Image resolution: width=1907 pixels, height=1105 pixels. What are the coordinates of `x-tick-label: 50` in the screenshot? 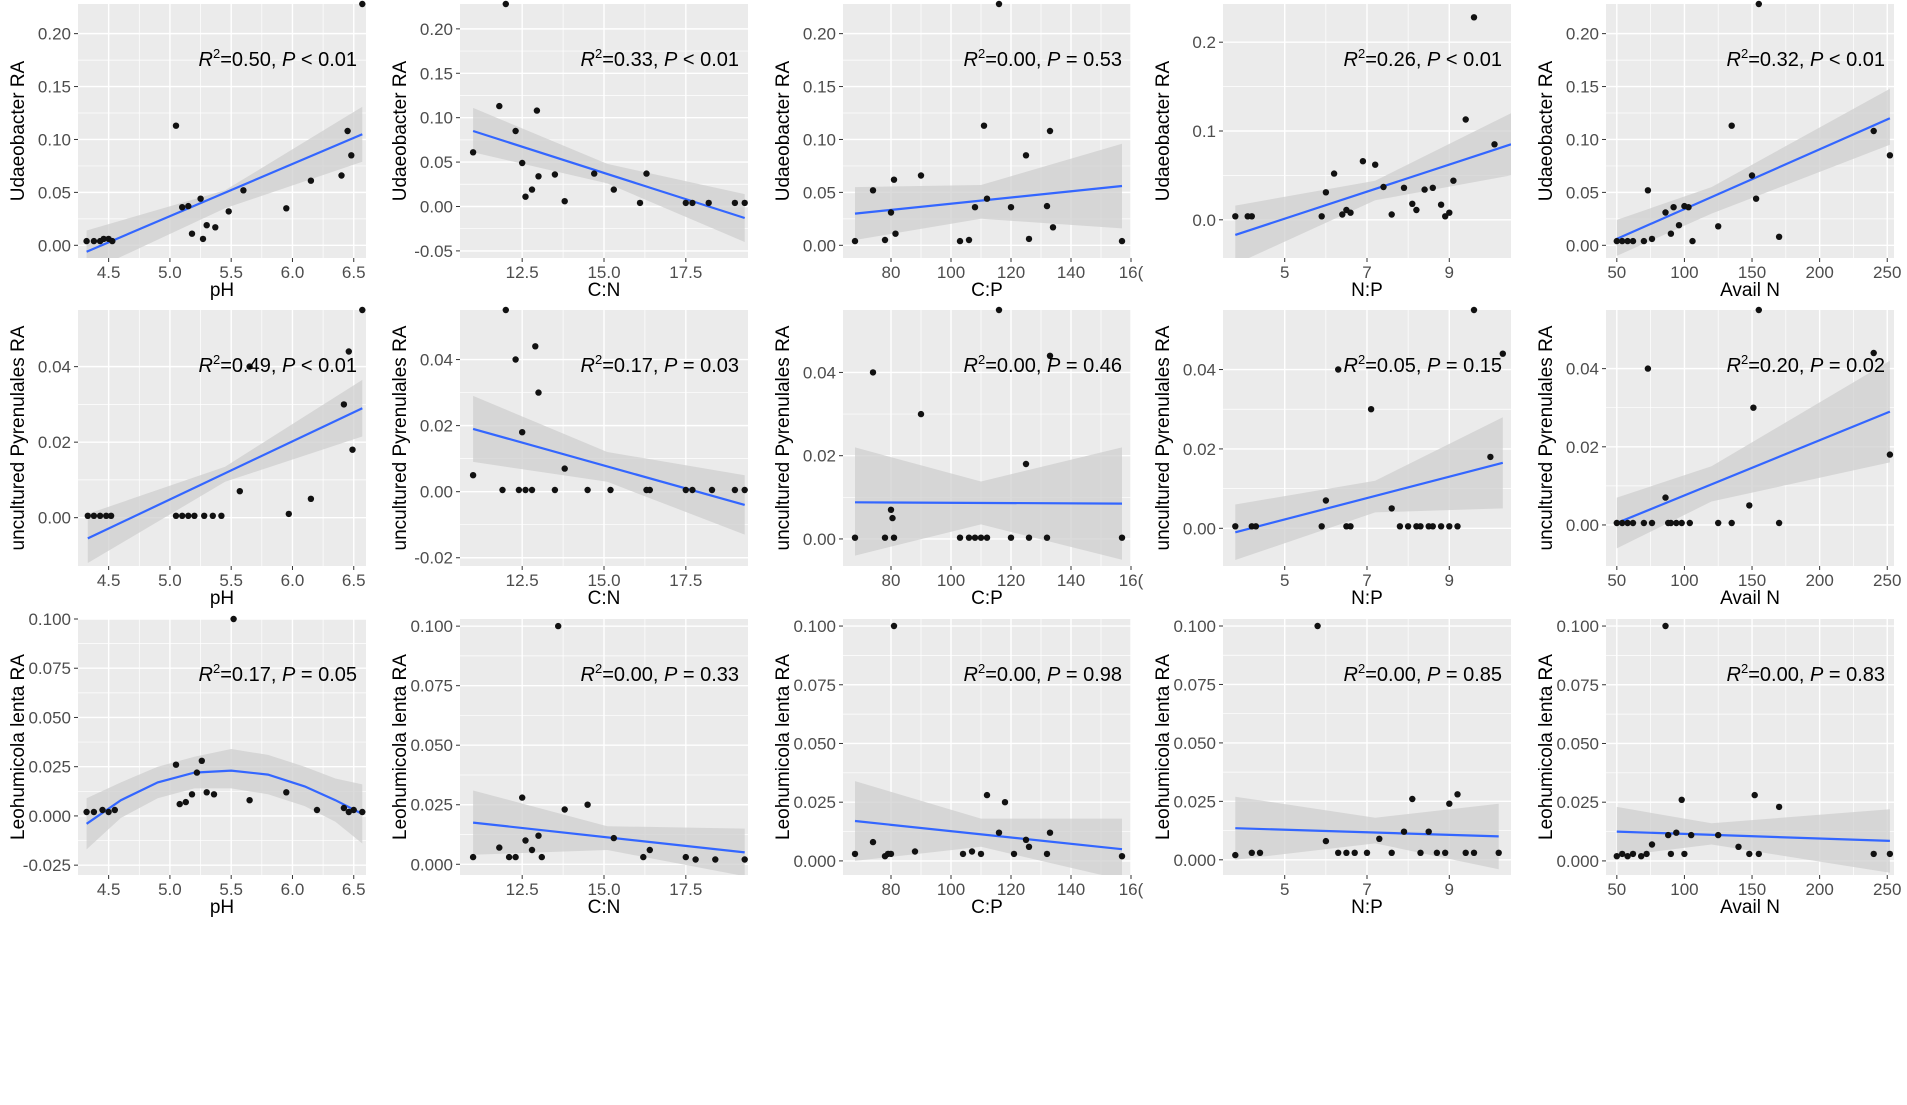 It's located at (1616, 272).